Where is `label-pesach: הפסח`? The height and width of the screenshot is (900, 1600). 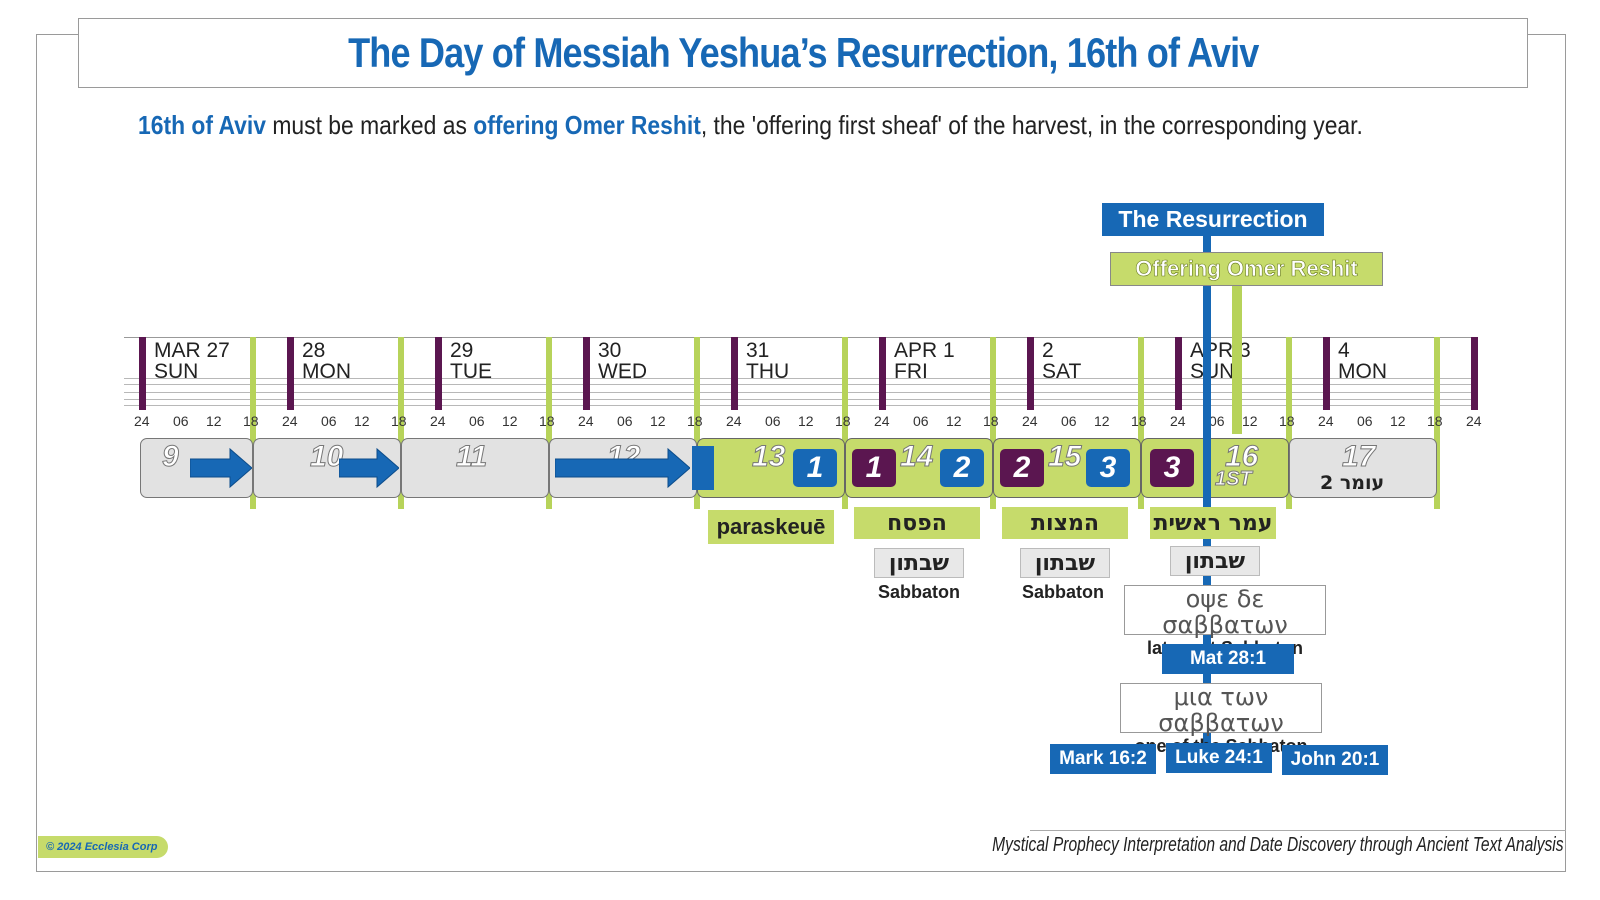
label-pesach: הפסח is located at coordinates (917, 523).